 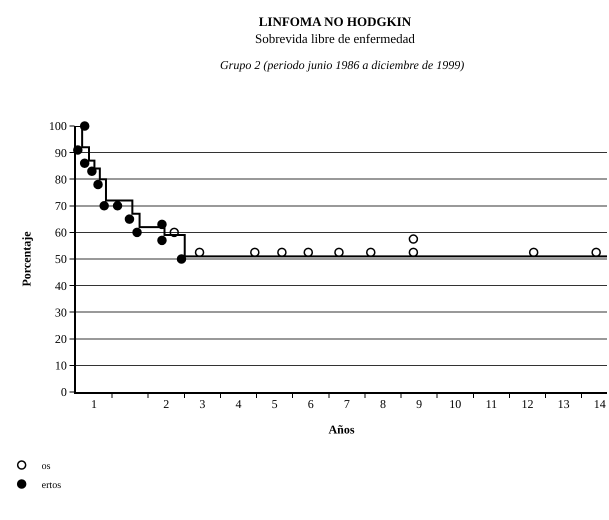 I want to click on x-tick-label: 3, so click(x=202, y=404).